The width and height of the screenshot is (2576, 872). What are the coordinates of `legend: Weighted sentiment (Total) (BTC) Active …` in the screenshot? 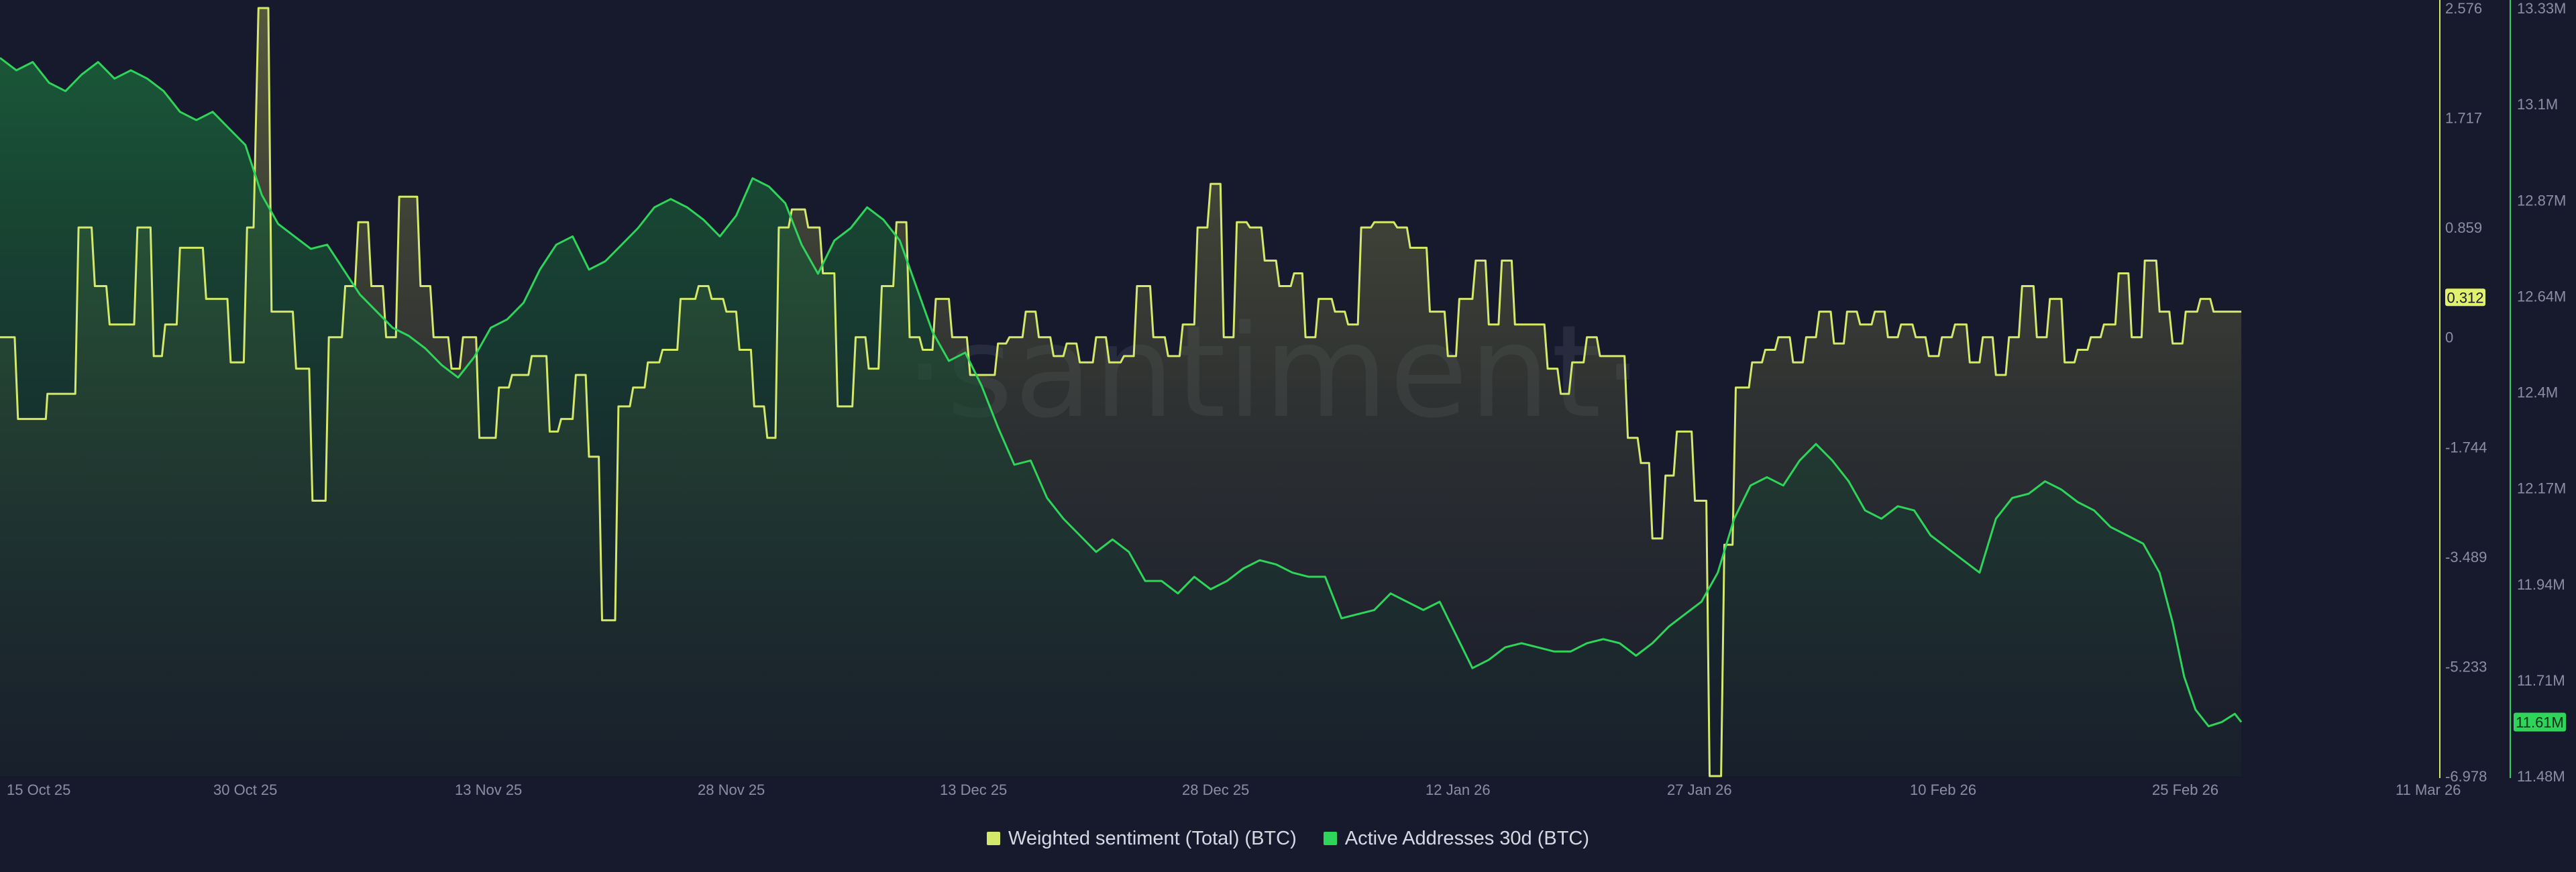 It's located at (1288, 839).